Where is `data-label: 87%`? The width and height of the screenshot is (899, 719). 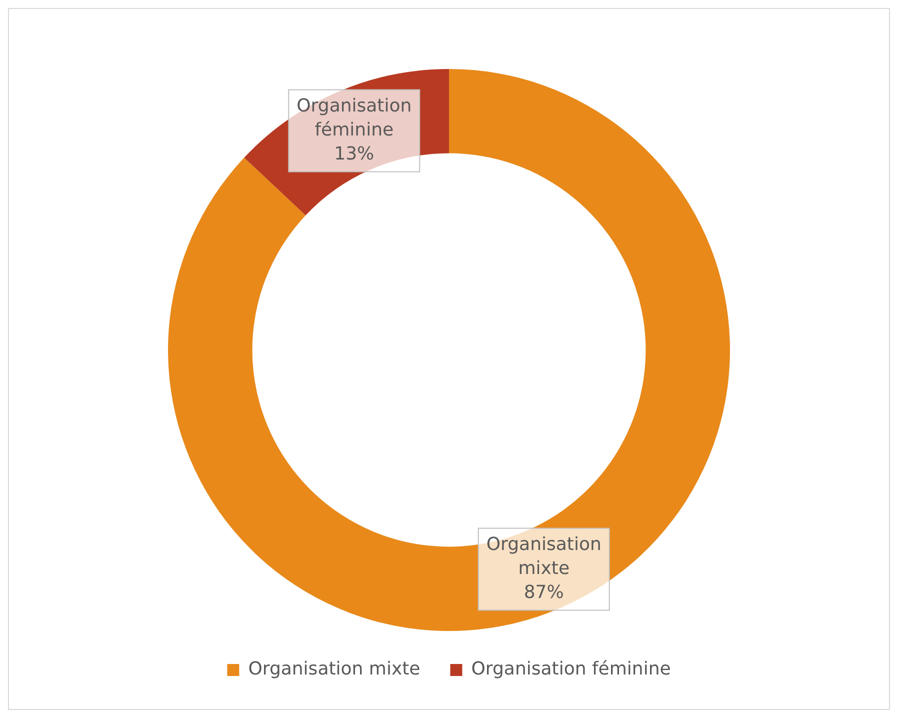 data-label: 87% is located at coordinates (544, 592).